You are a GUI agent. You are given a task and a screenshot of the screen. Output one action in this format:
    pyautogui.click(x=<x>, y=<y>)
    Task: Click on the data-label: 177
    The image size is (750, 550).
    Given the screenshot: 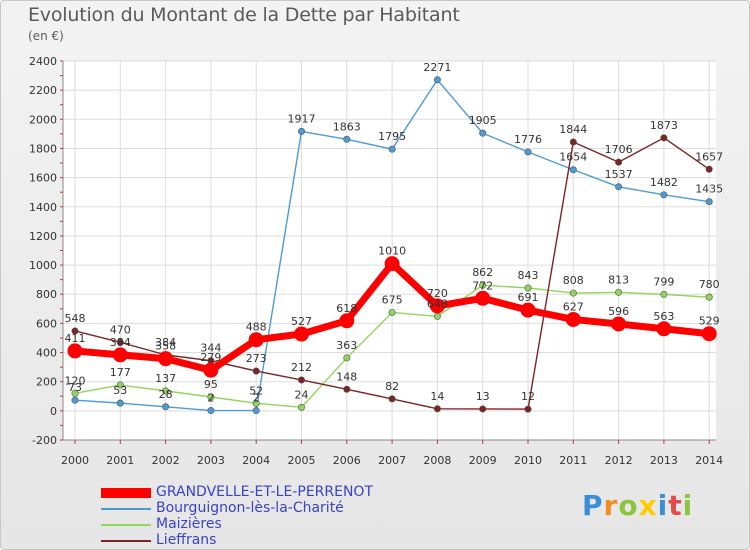 What is the action you would take?
    pyautogui.click(x=120, y=372)
    